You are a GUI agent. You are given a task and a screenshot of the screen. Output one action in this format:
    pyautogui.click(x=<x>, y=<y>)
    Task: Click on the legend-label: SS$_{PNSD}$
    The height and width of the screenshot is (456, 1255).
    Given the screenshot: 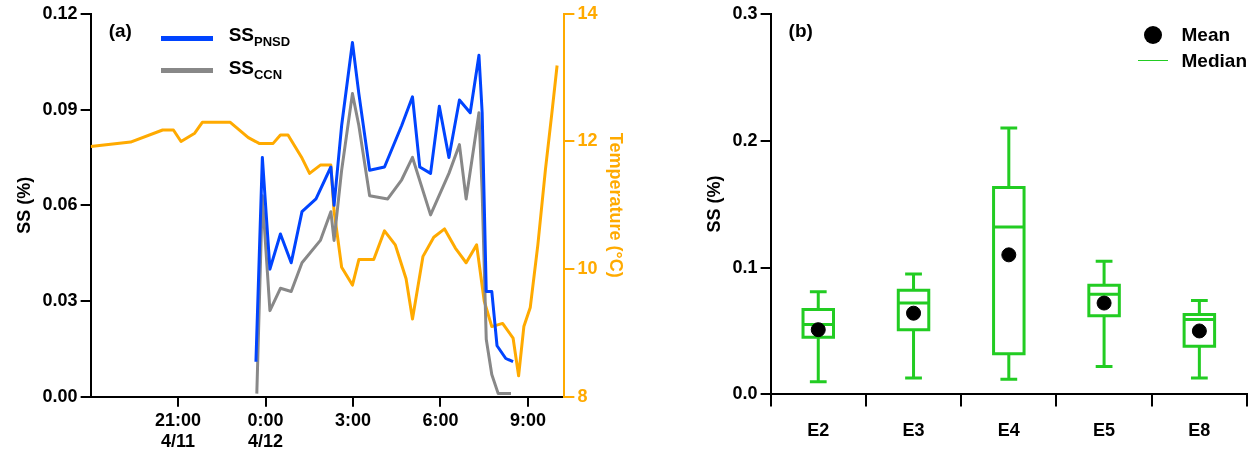 What is the action you would take?
    pyautogui.click(x=259, y=36)
    